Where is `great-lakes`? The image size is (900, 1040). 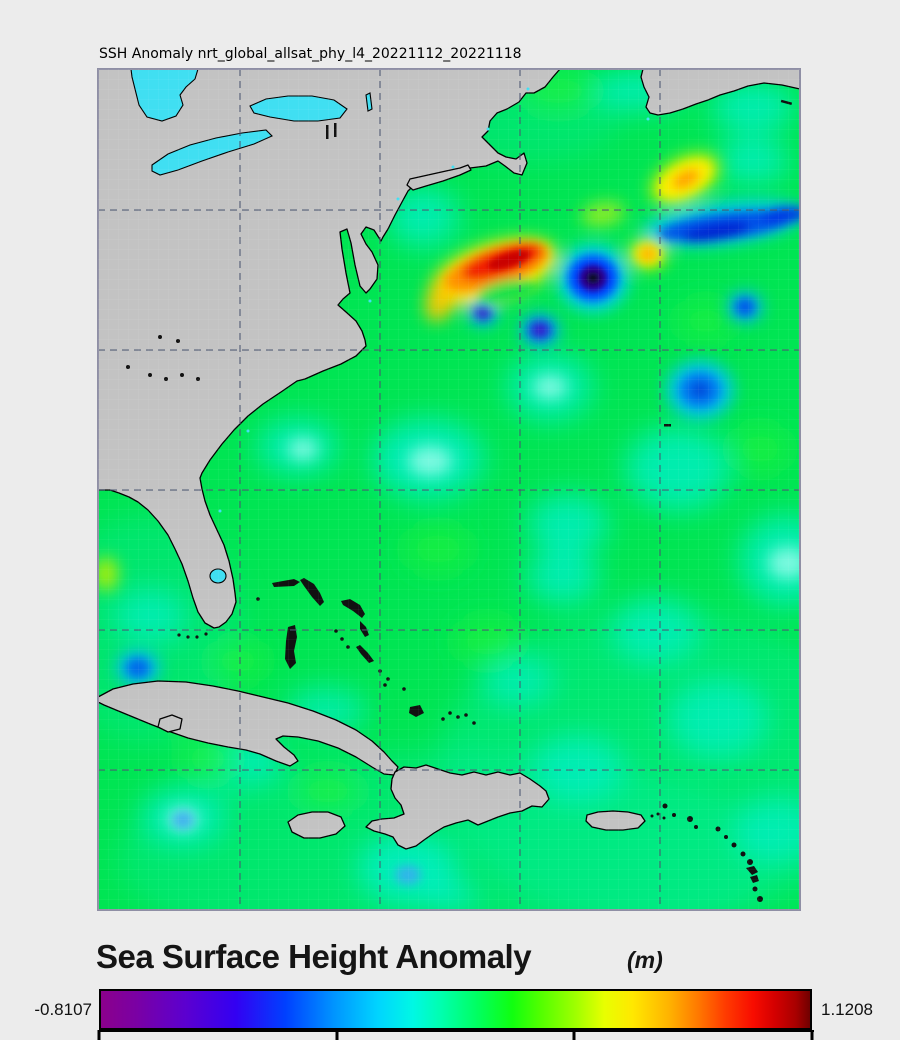
great-lakes is located at coordinates (251, 326).